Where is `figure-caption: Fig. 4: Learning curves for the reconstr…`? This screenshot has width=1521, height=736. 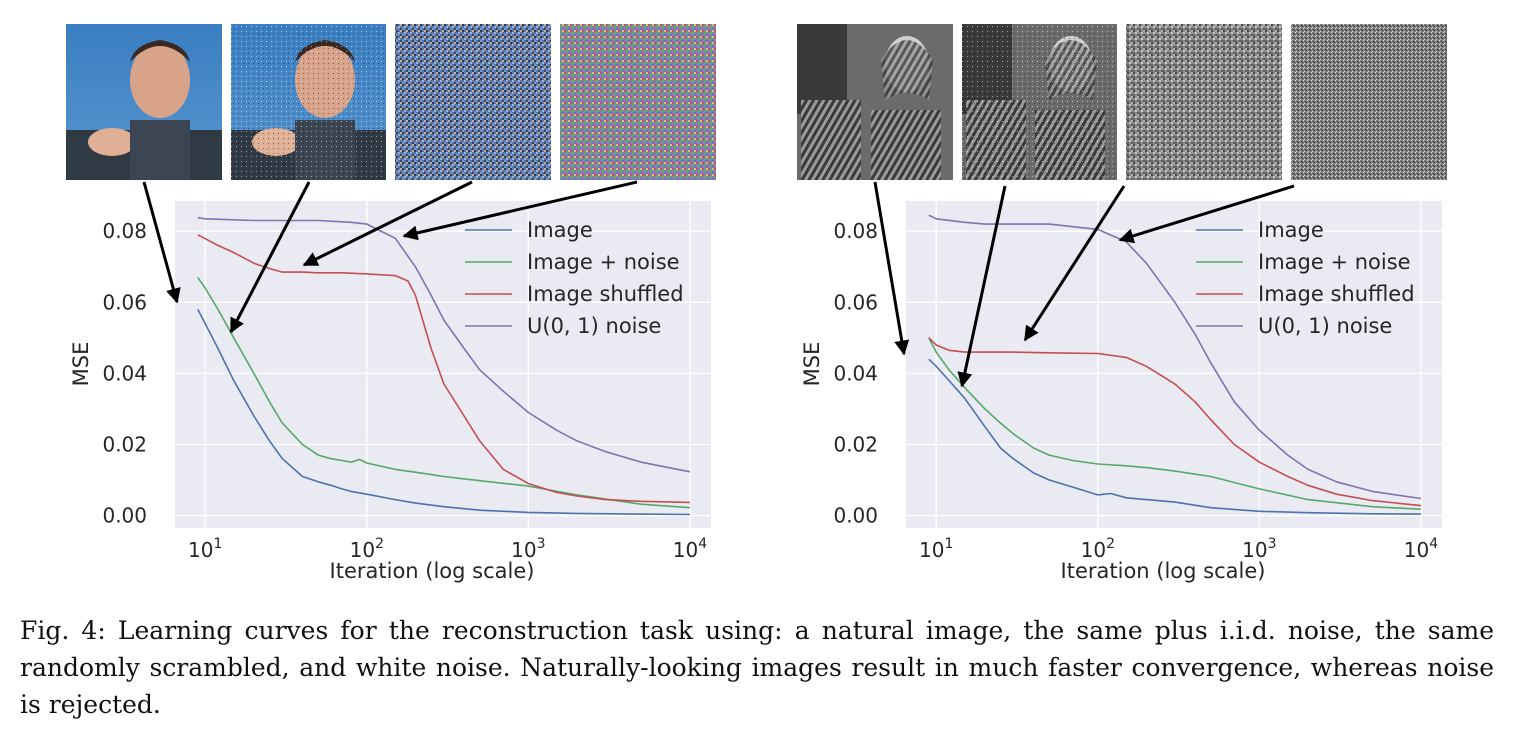 figure-caption: Fig. 4: Learning curves for the reconstr… is located at coordinates (757, 667).